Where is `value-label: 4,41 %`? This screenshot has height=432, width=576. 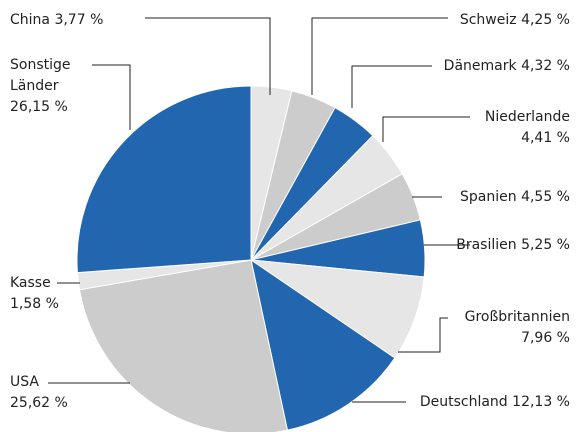 value-label: 4,41 % is located at coordinates (545, 138).